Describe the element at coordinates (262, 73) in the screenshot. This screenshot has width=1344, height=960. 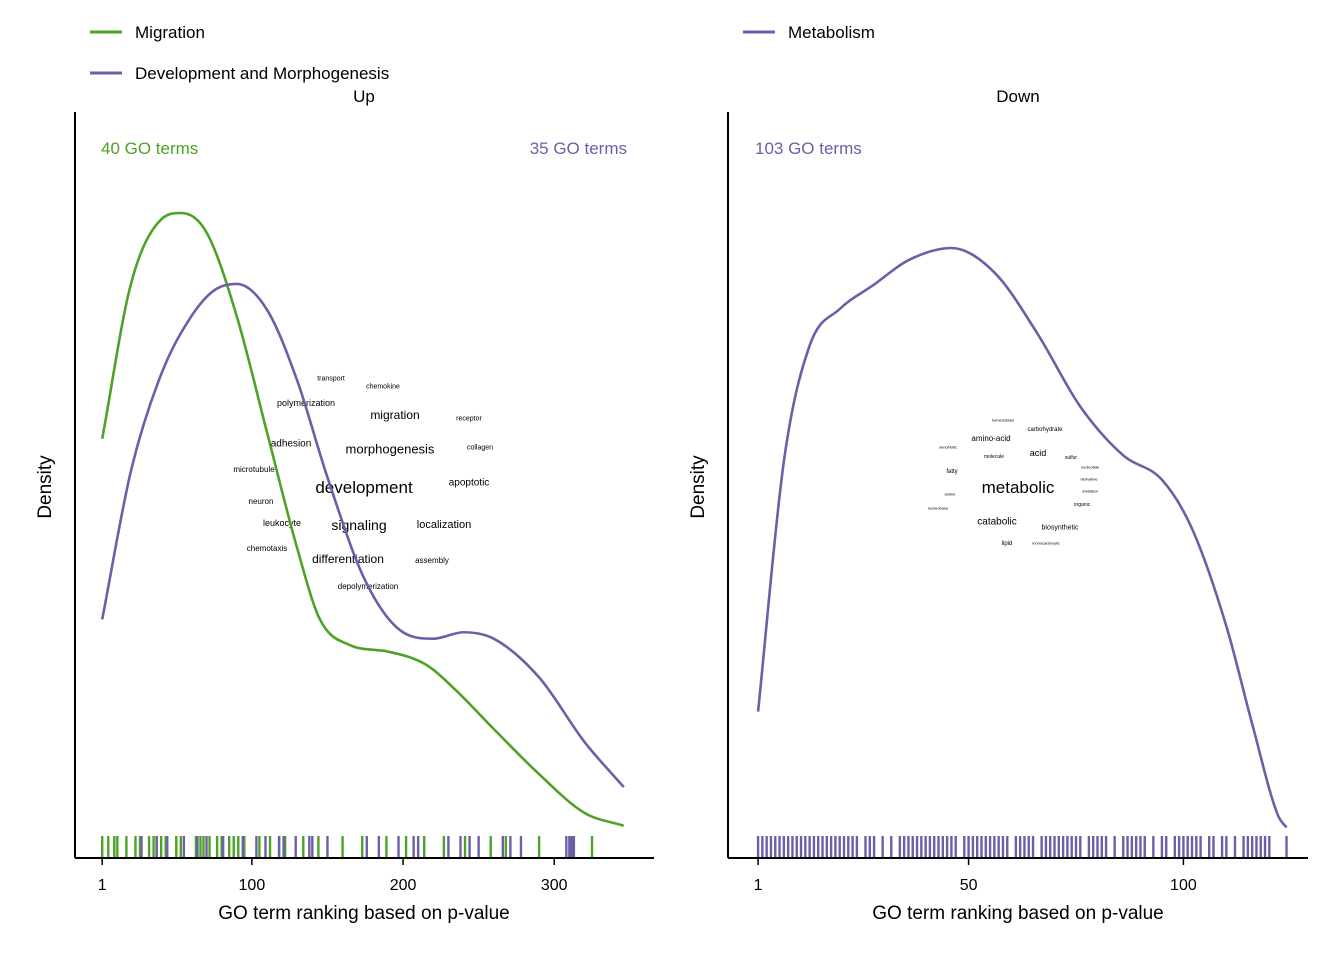
I see `legend-label: Development and Morphogenesis` at that location.